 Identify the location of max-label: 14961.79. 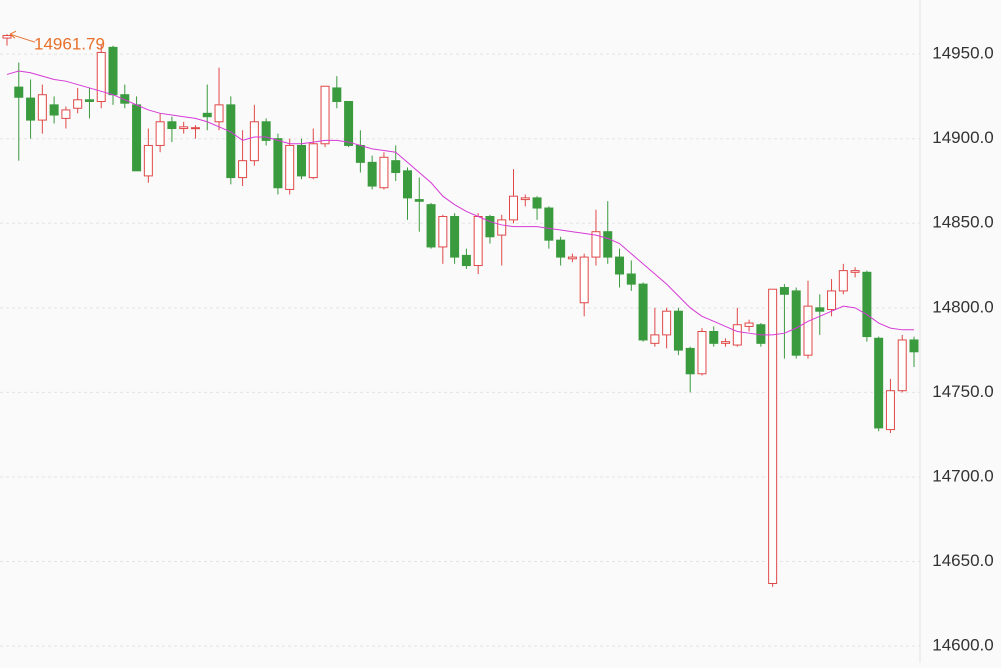
(69, 44).